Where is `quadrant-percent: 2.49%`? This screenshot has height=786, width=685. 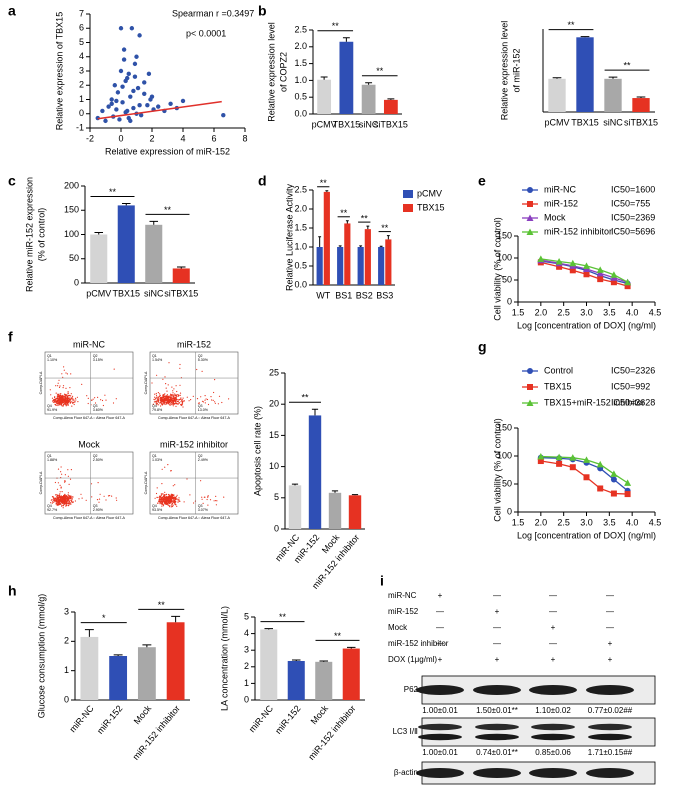 quadrant-percent: 2.49% is located at coordinates (203, 460).